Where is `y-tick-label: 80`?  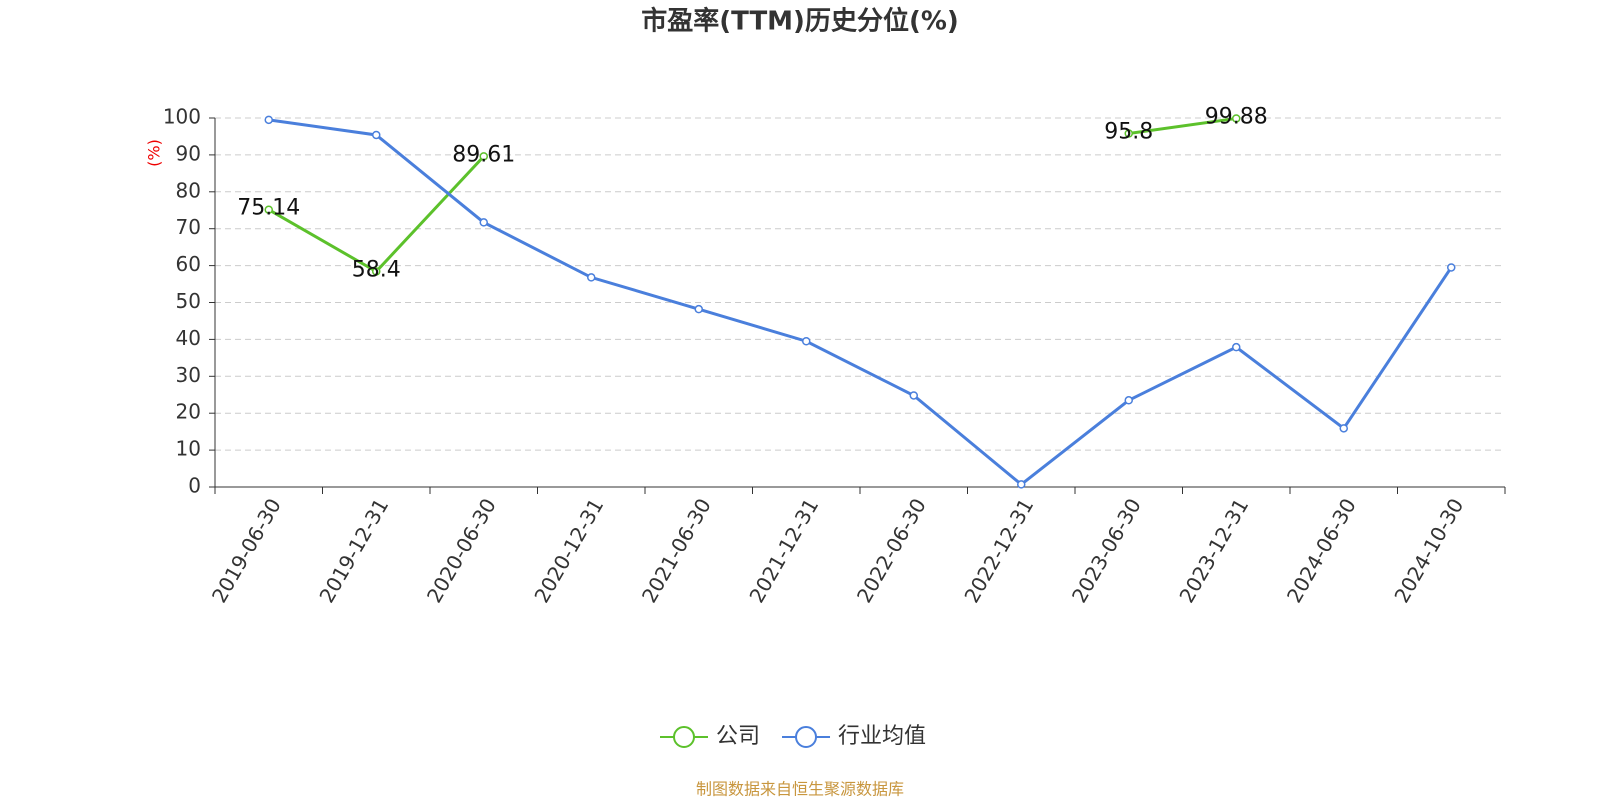
y-tick-label: 80 is located at coordinates (188, 190).